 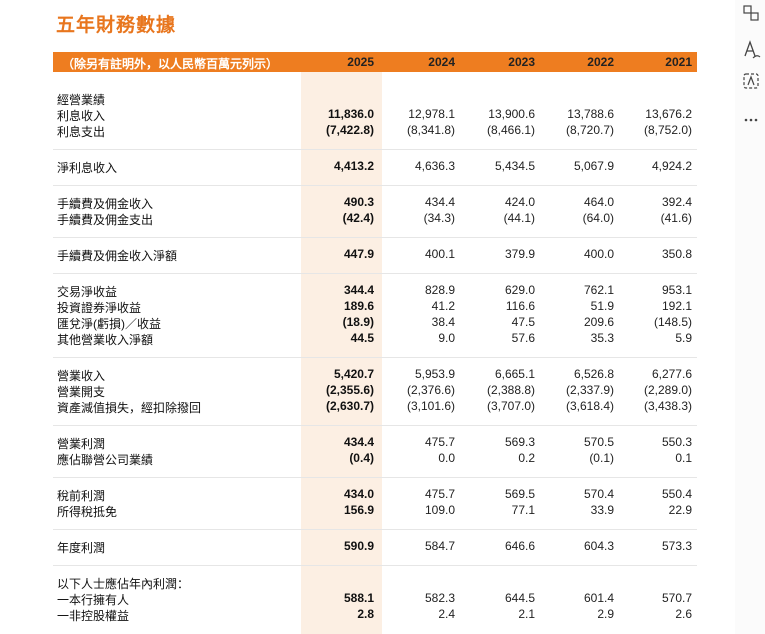 What do you see at coordinates (446, 458) in the screenshot?
I see `cell-value: 0.0` at bounding box center [446, 458].